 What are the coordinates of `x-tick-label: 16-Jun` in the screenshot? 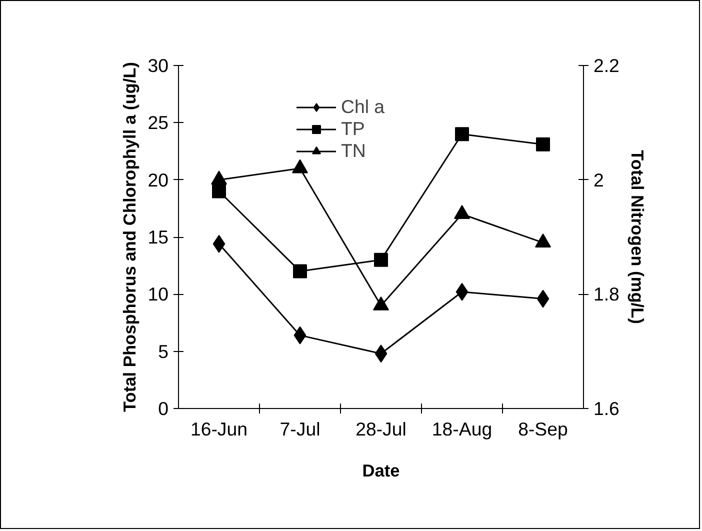 It's located at (219, 429).